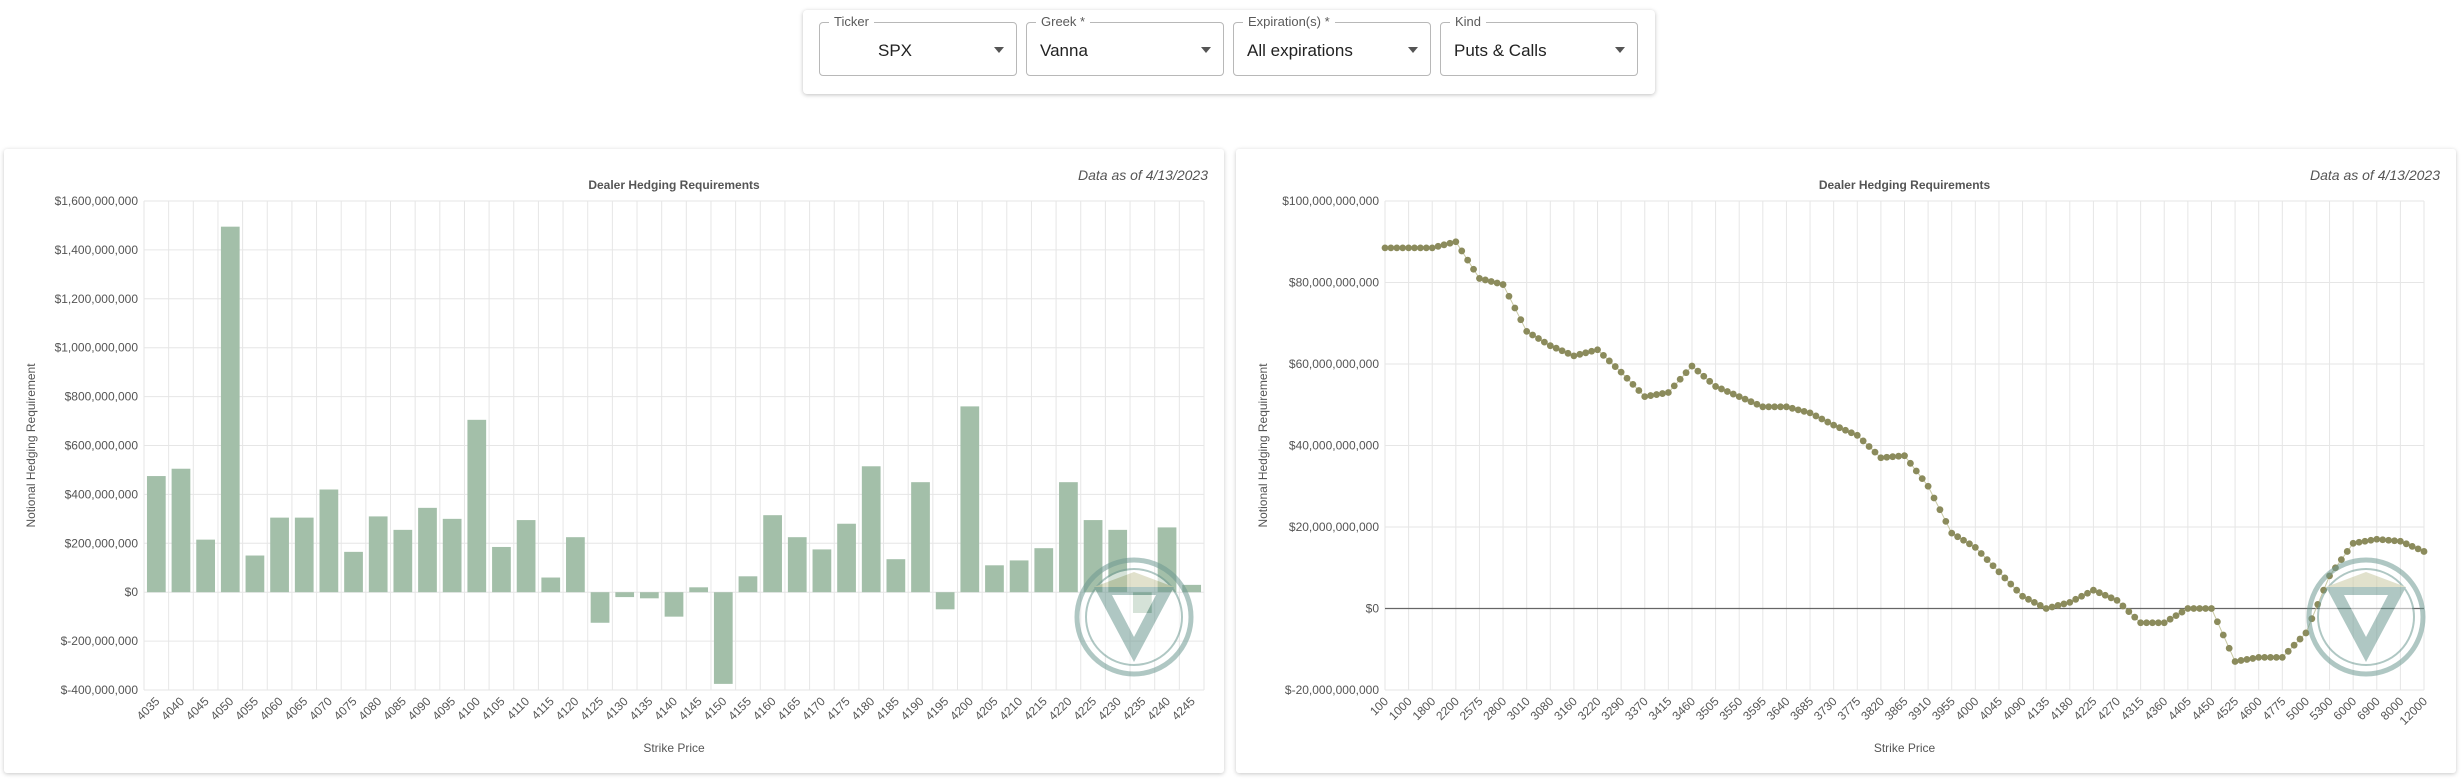 The height and width of the screenshot is (783, 2461). Describe the element at coordinates (863, 708) in the screenshot. I see `x-tick-label: 4180` at that location.